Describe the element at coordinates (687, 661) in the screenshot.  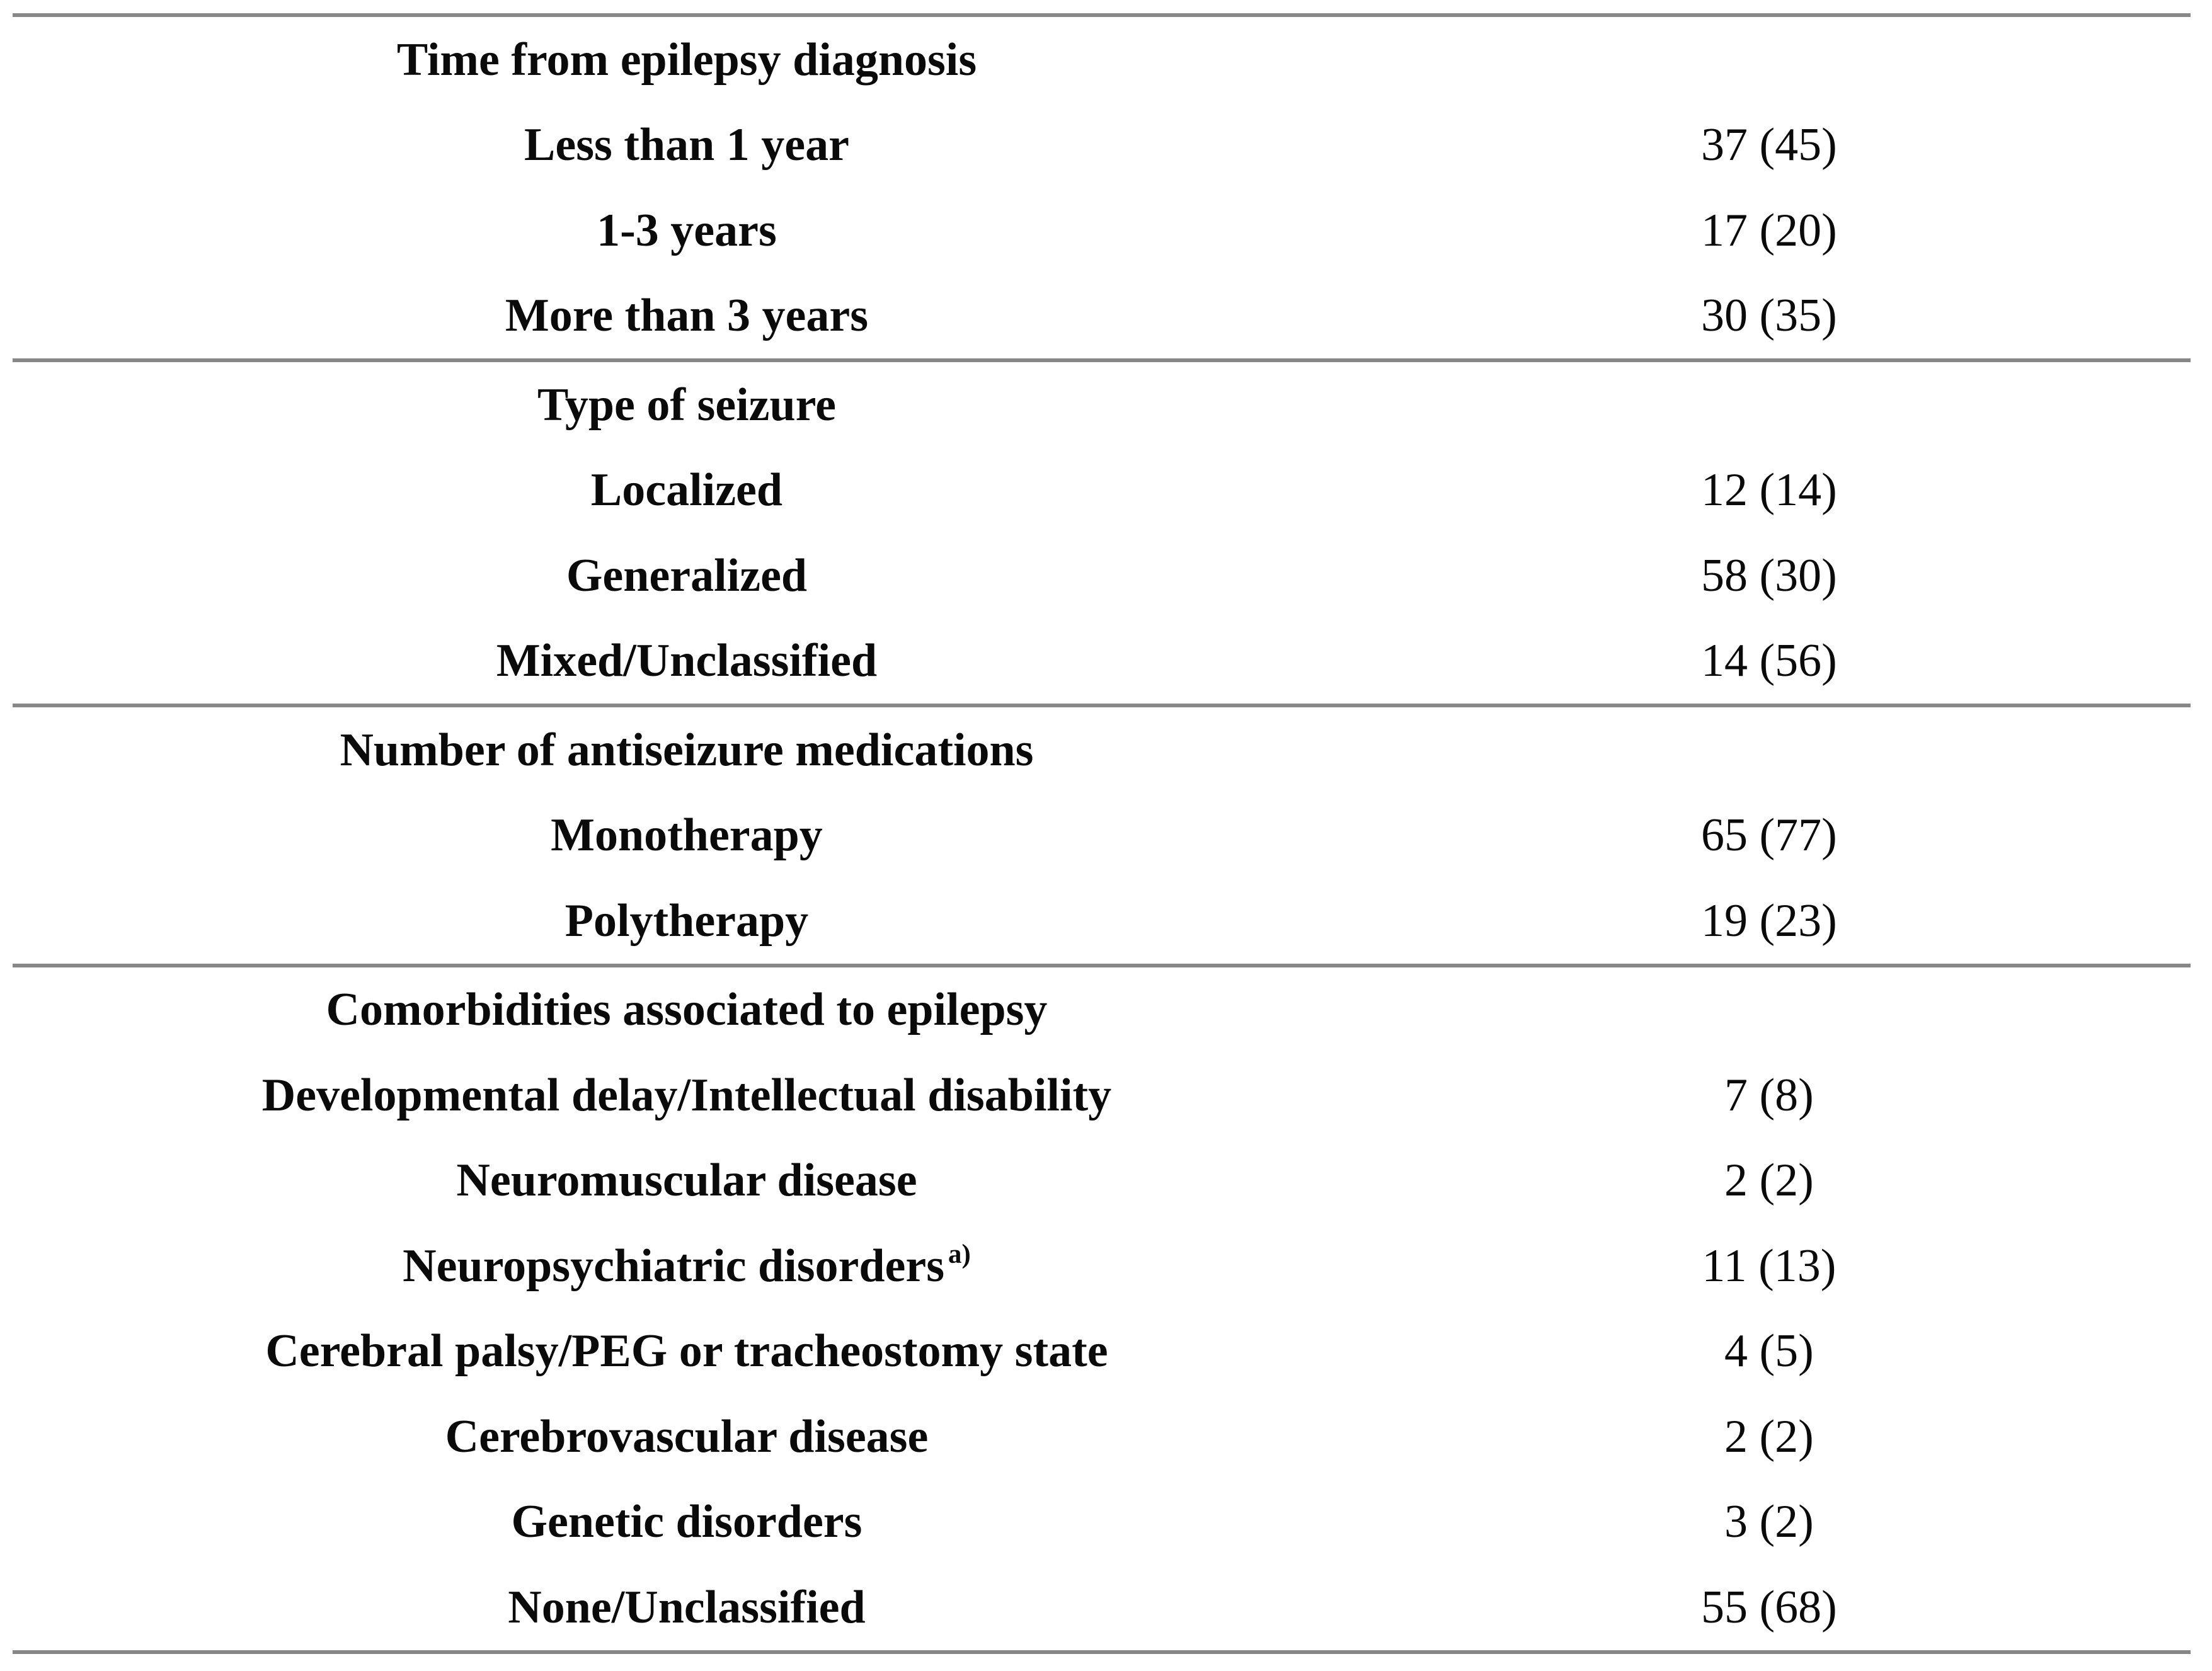
I see `row-label: Mixed/Unclassified` at that location.